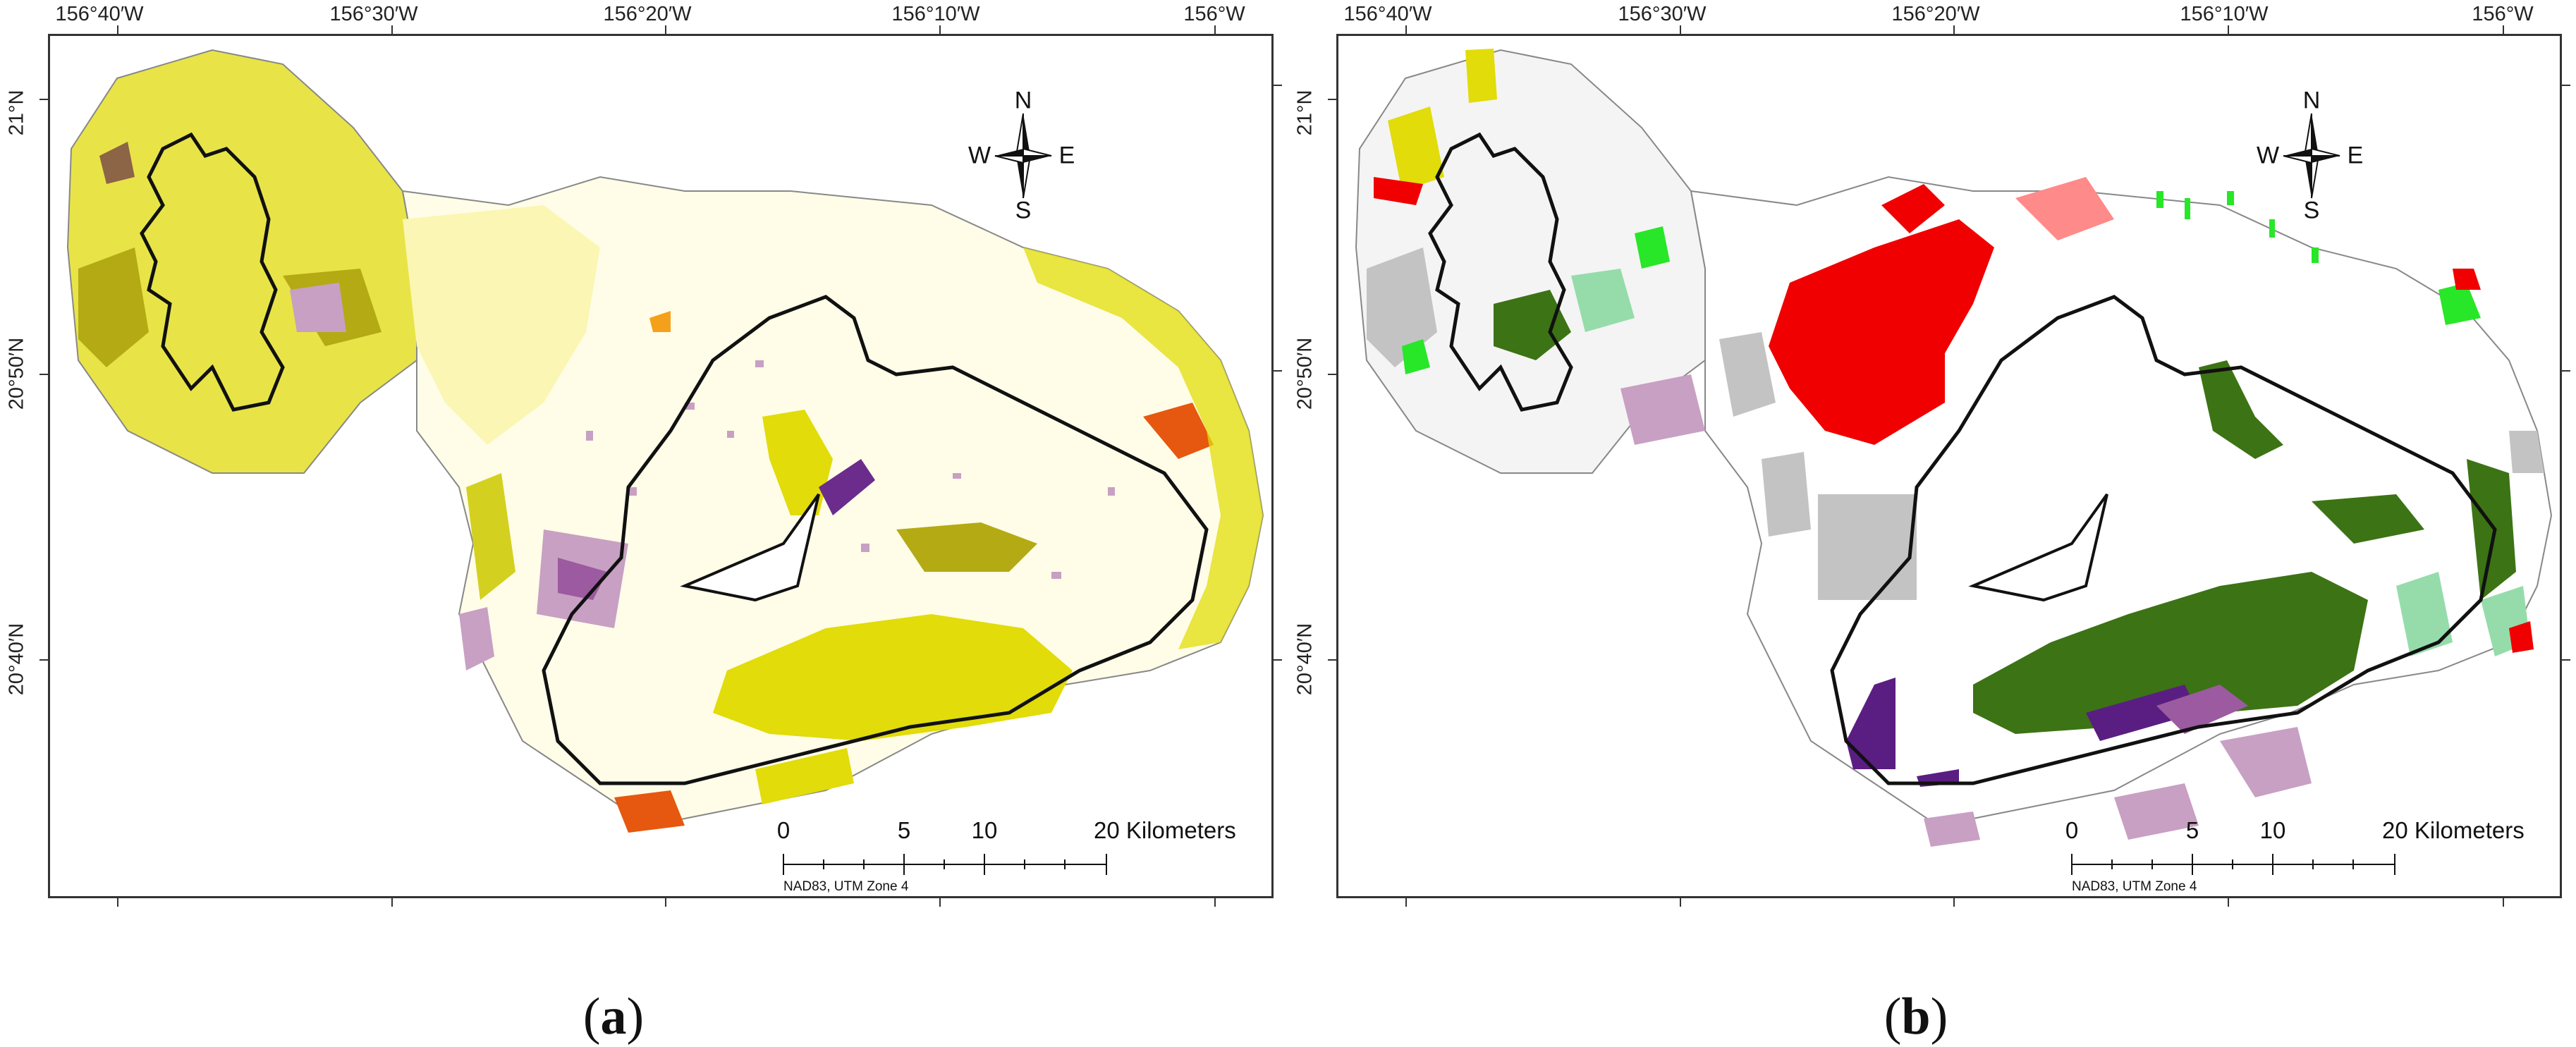 This screenshot has width=2576, height=1047. Describe the element at coordinates (1916, 1017) in the screenshot. I see `panel-label-b: (b)` at that location.